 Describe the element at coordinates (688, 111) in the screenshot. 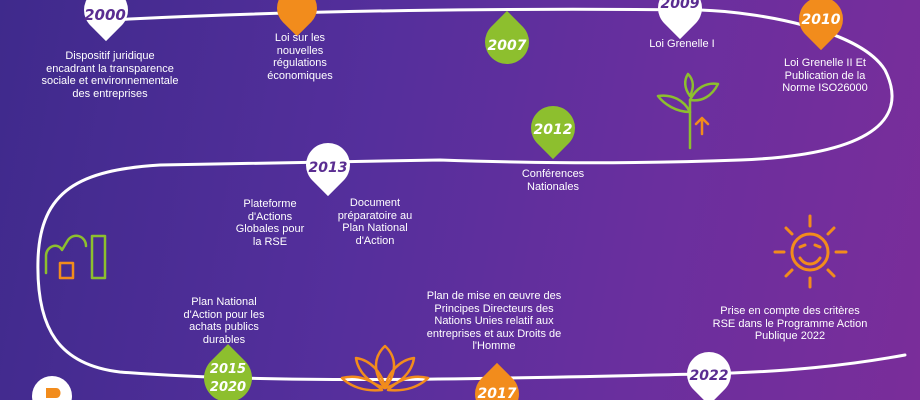

I see `sprout-icon` at that location.